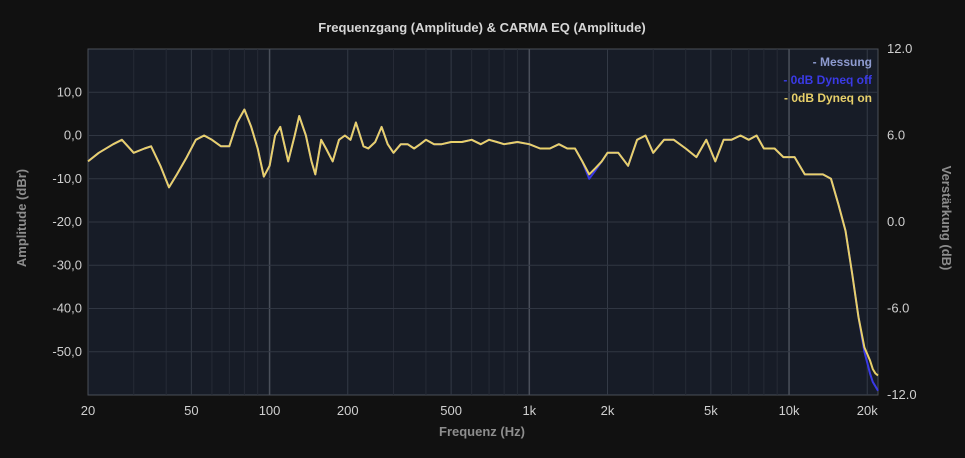  I want to click on x-axis-title: Frequenz (Hz), so click(482, 431).